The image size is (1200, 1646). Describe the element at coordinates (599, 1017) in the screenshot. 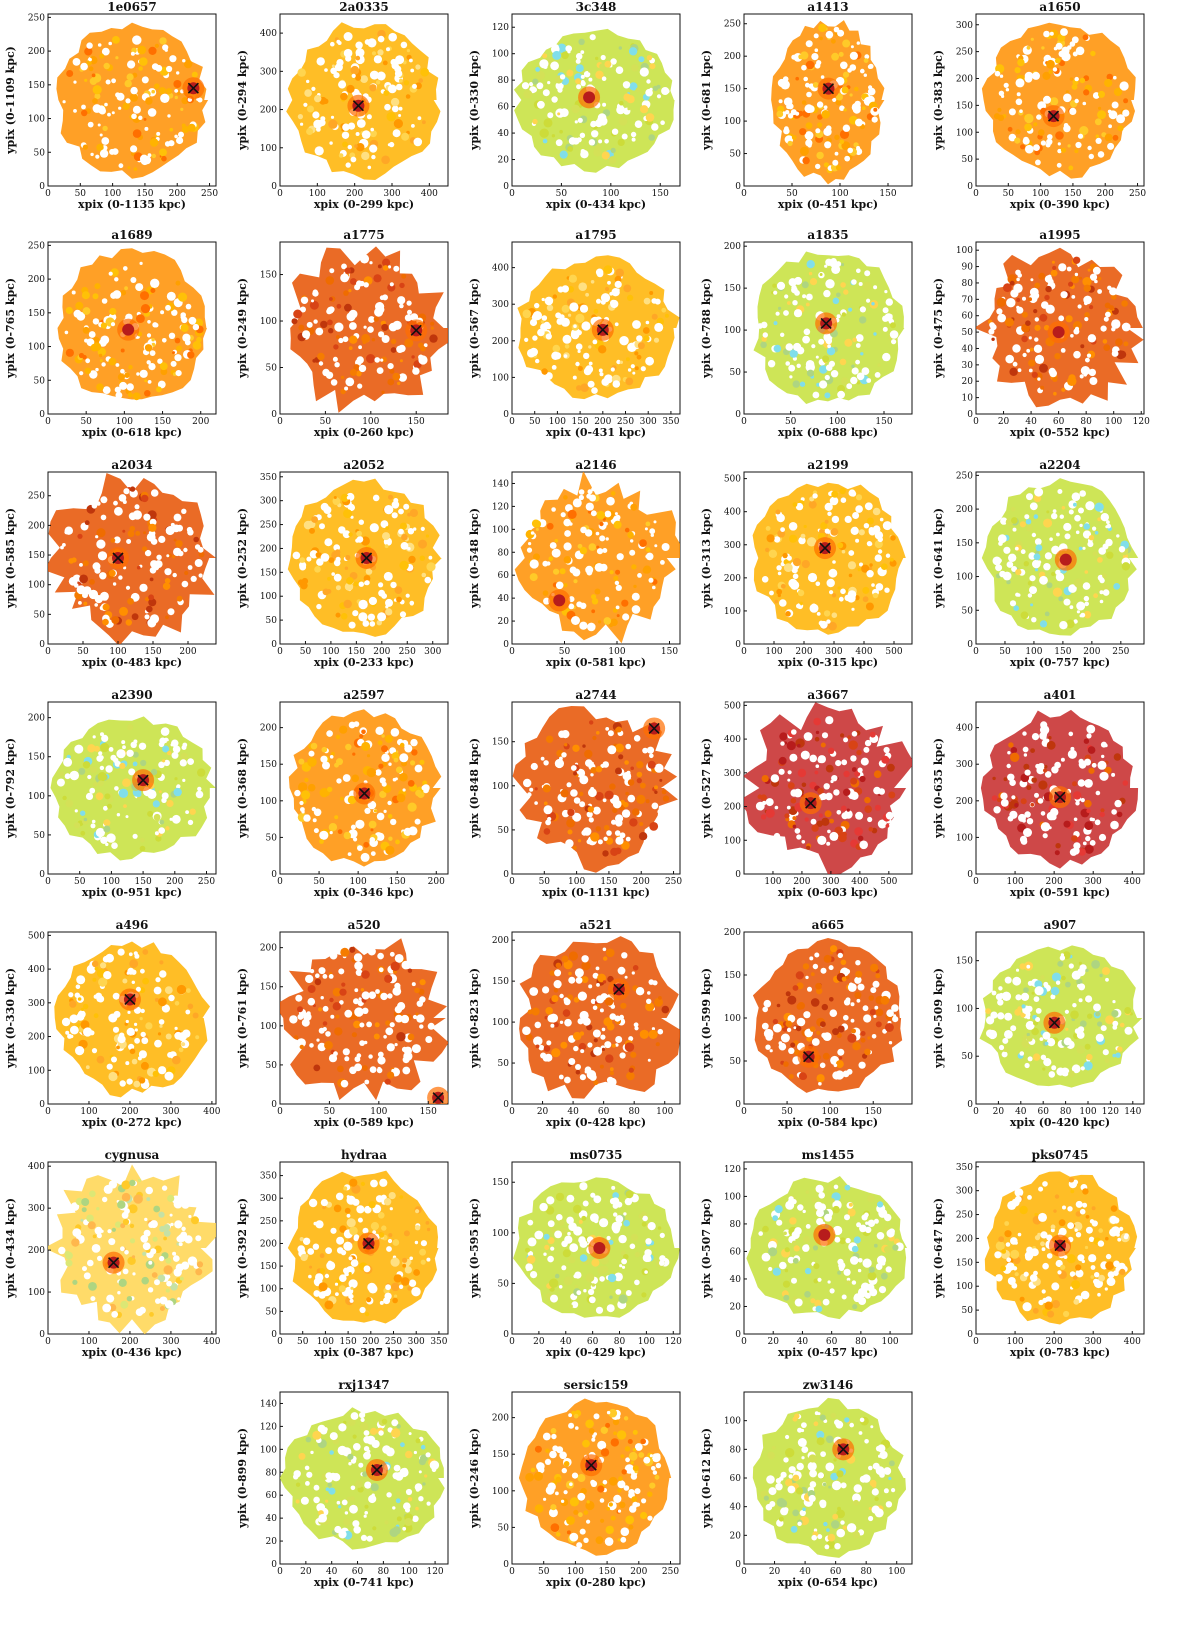

I see `heatmap-envelope` at that location.